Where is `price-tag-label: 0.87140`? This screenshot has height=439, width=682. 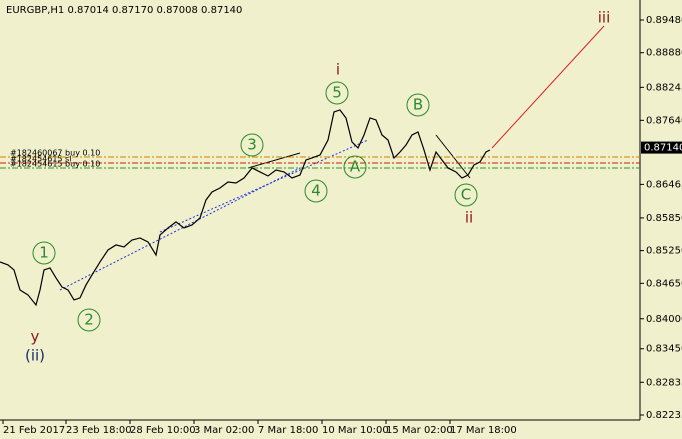
price-tag-label: 0.87140 is located at coordinates (663, 148).